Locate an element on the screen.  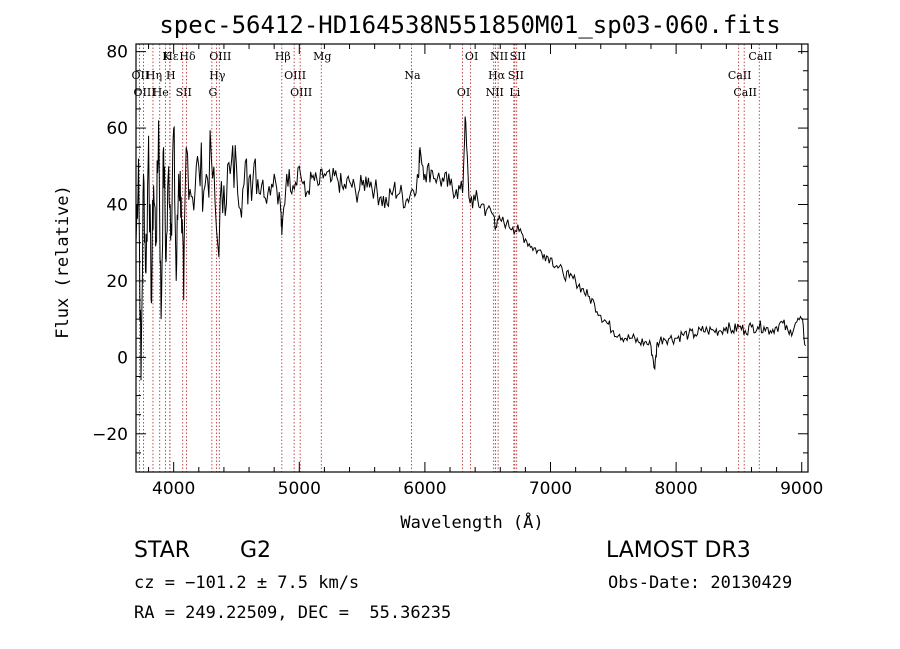
coordinates: RA = 249.22509, DEC = 55.36235 is located at coordinates (293, 613).